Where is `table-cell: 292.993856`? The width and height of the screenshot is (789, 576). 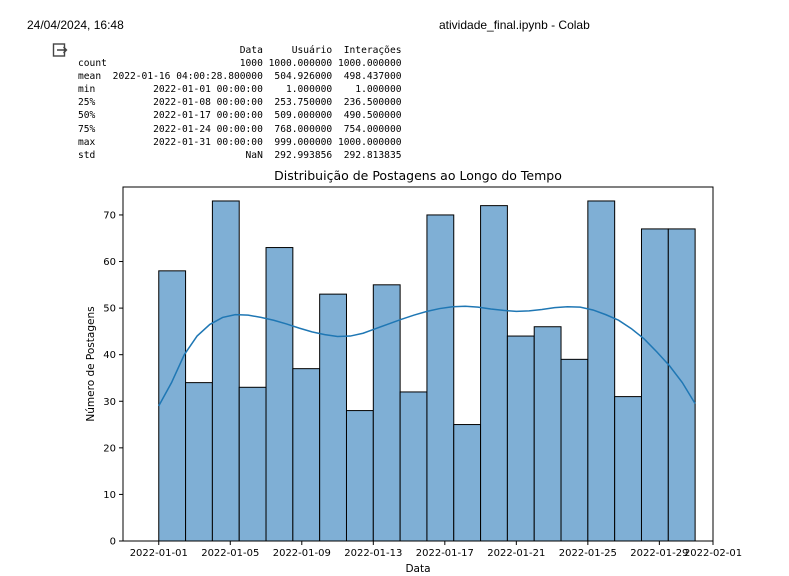
table-cell: 292.993856 is located at coordinates (303, 155).